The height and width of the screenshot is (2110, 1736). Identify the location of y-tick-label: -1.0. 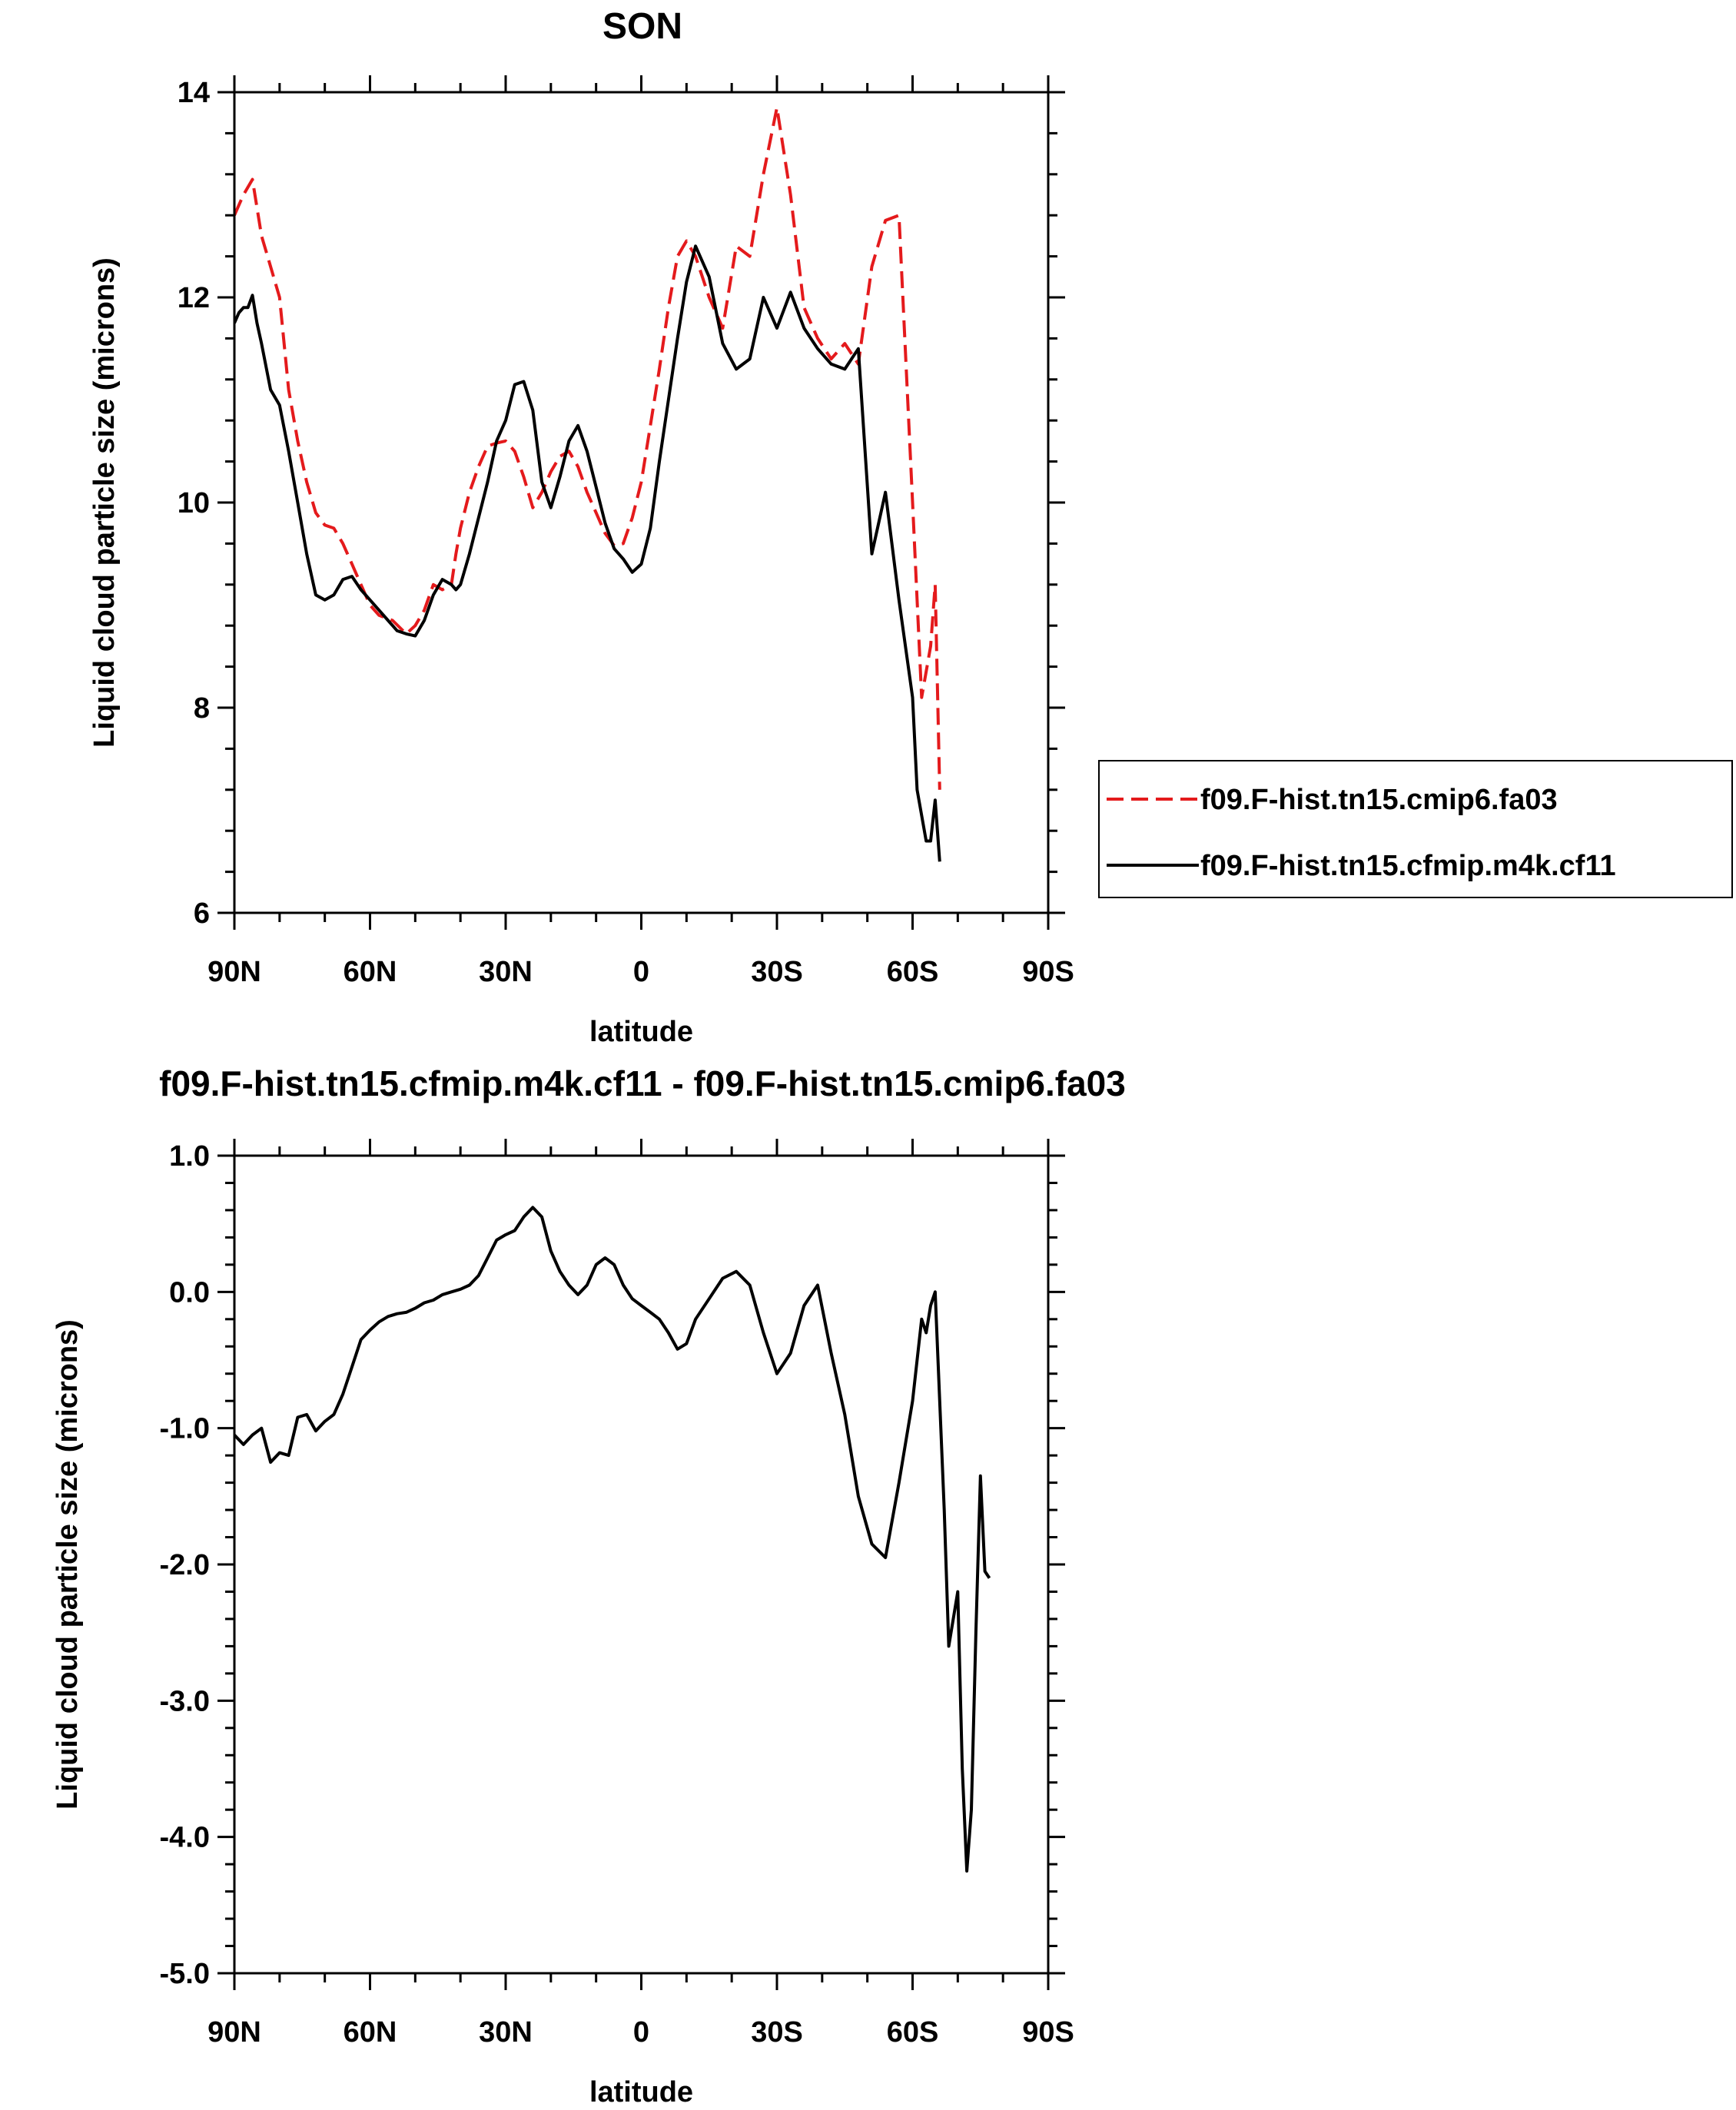
(185, 1429).